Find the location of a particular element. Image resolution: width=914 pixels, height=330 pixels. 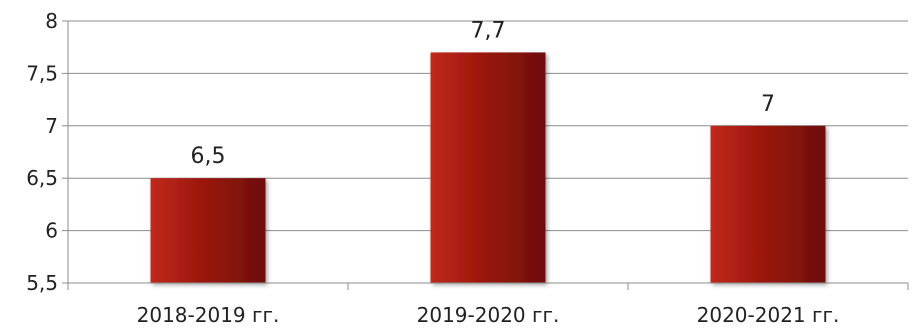

y-tick-label: 7 is located at coordinates (51, 126).